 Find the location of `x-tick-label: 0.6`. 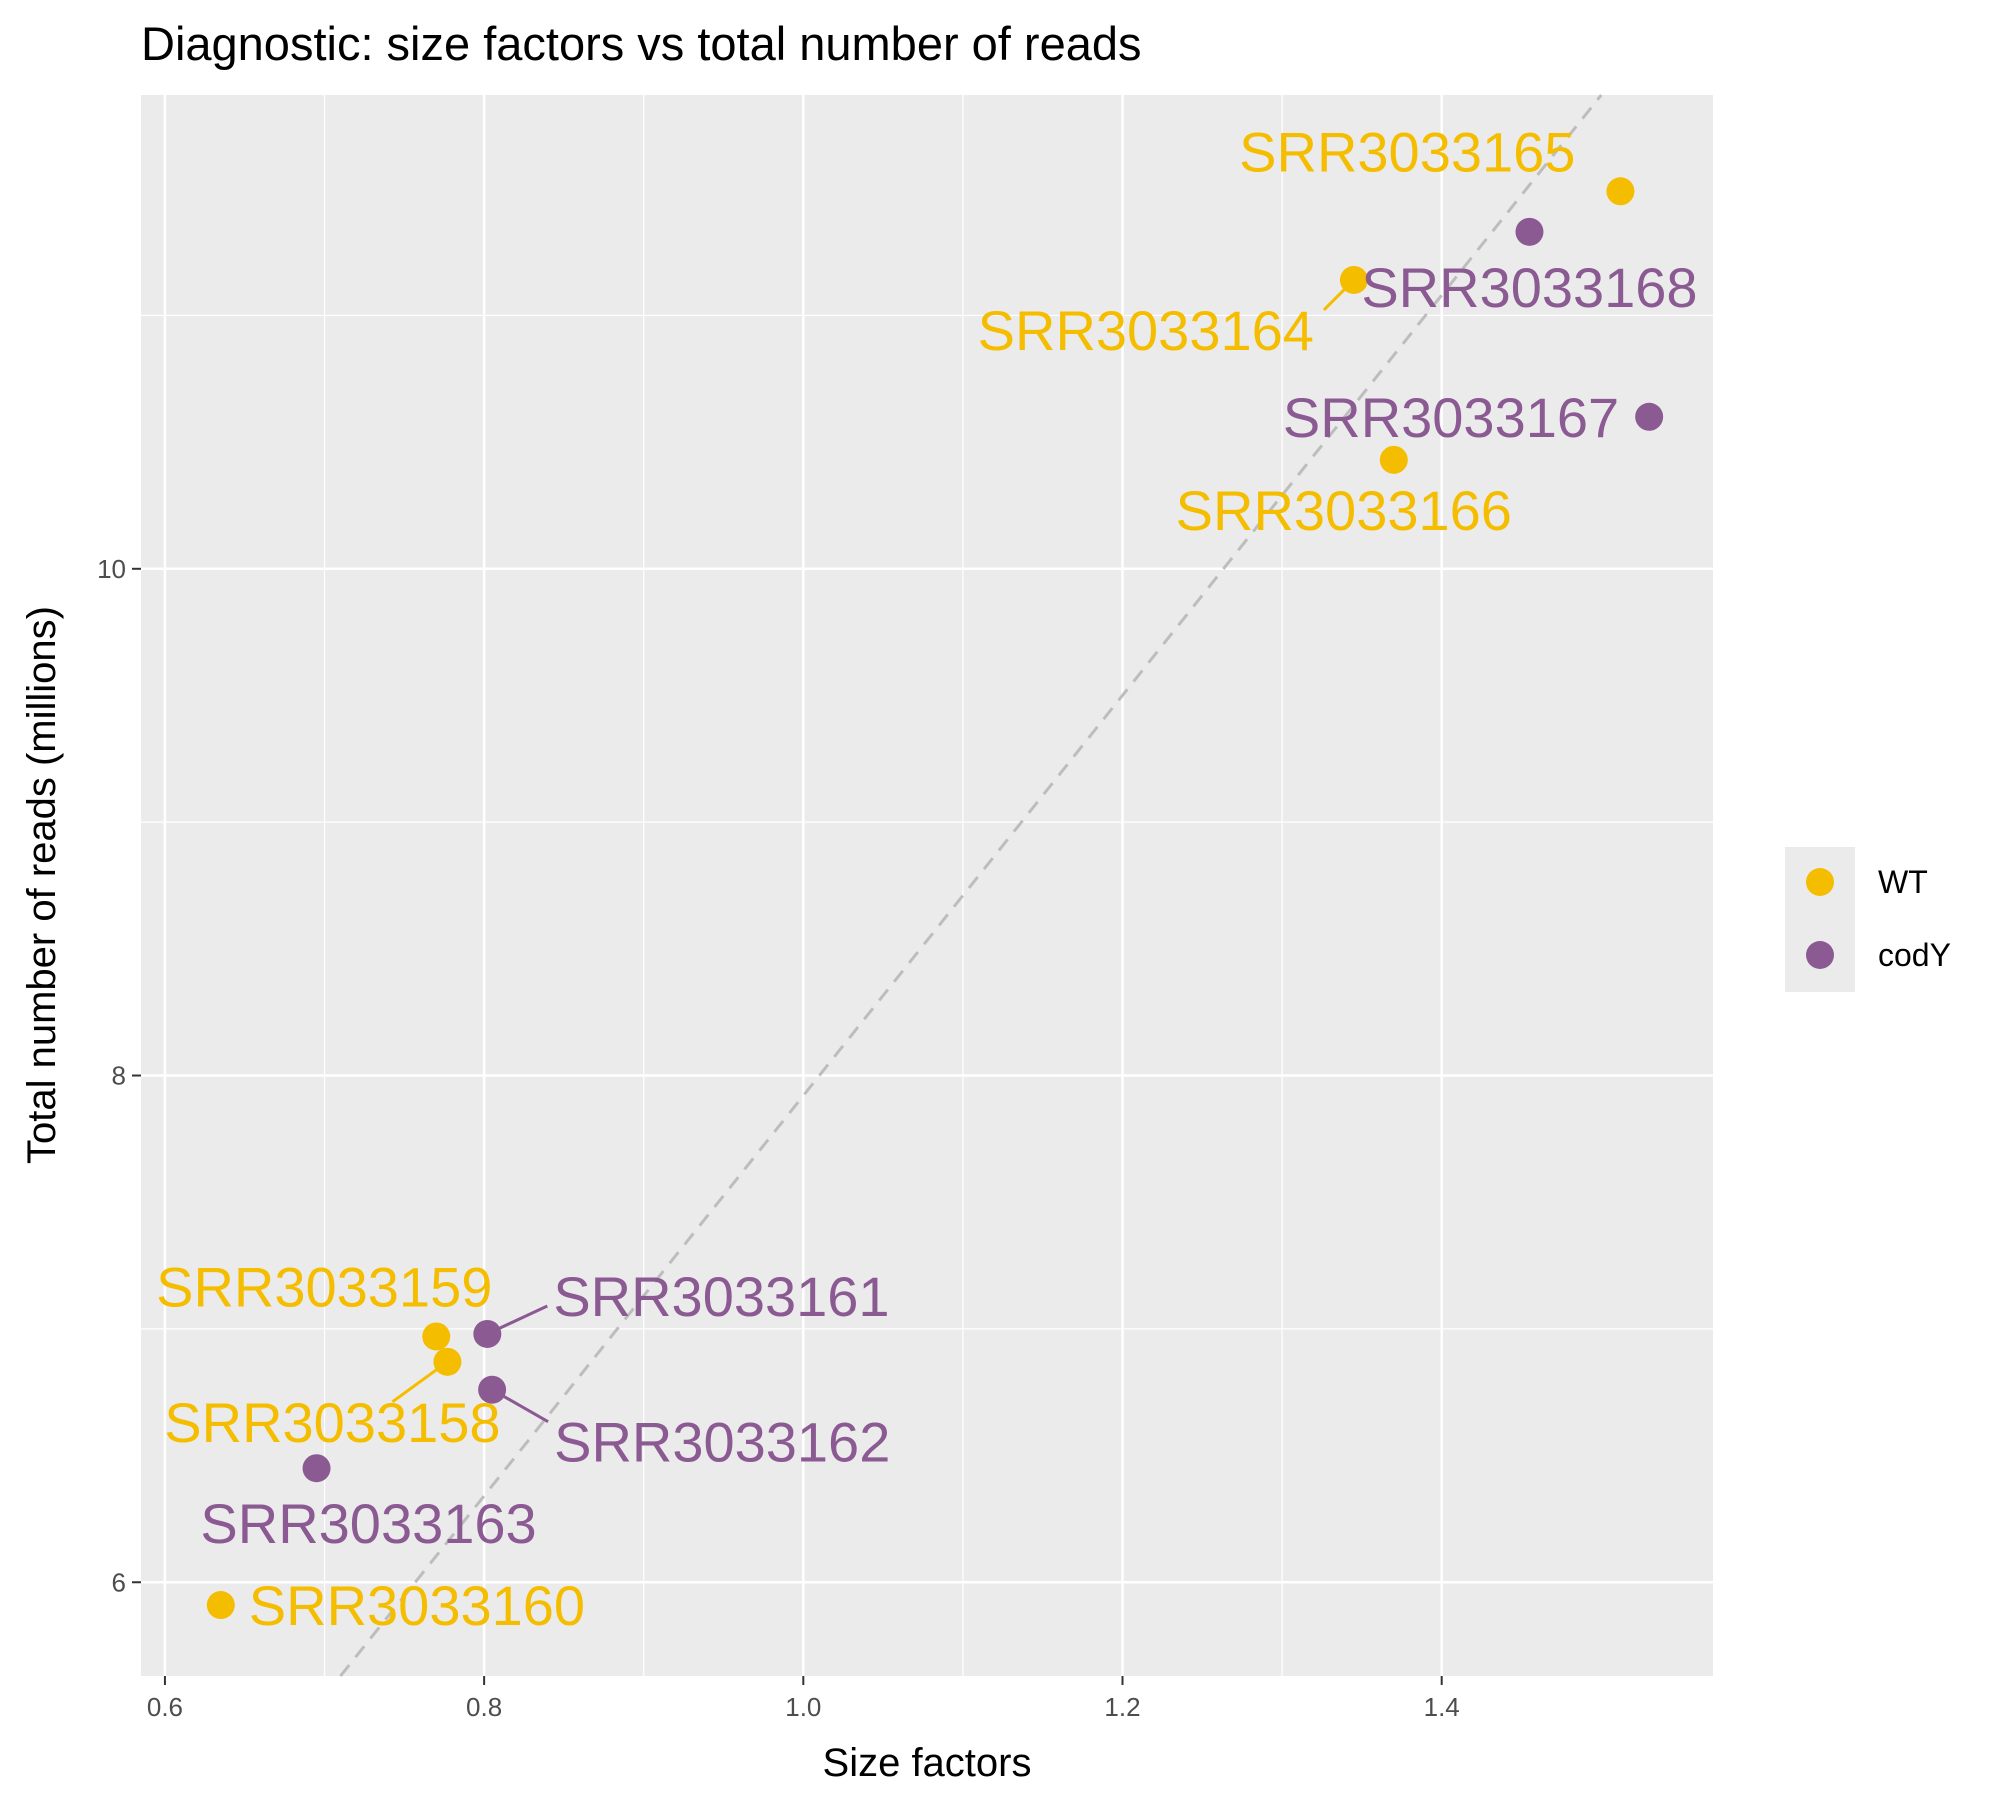

x-tick-label: 0.6 is located at coordinates (165, 1707).